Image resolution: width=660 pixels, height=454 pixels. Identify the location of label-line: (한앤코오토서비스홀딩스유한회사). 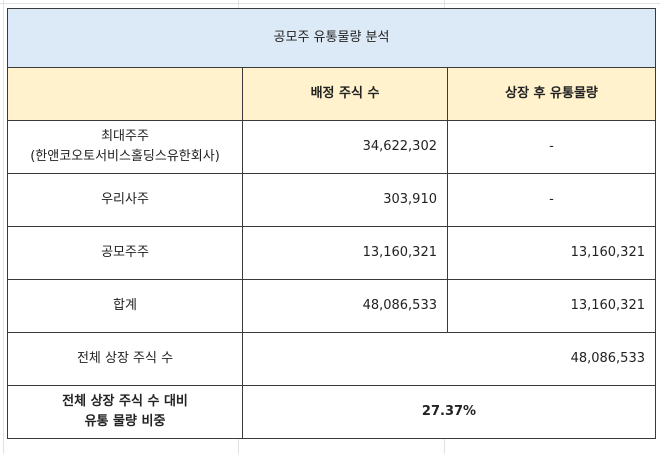
(125, 156).